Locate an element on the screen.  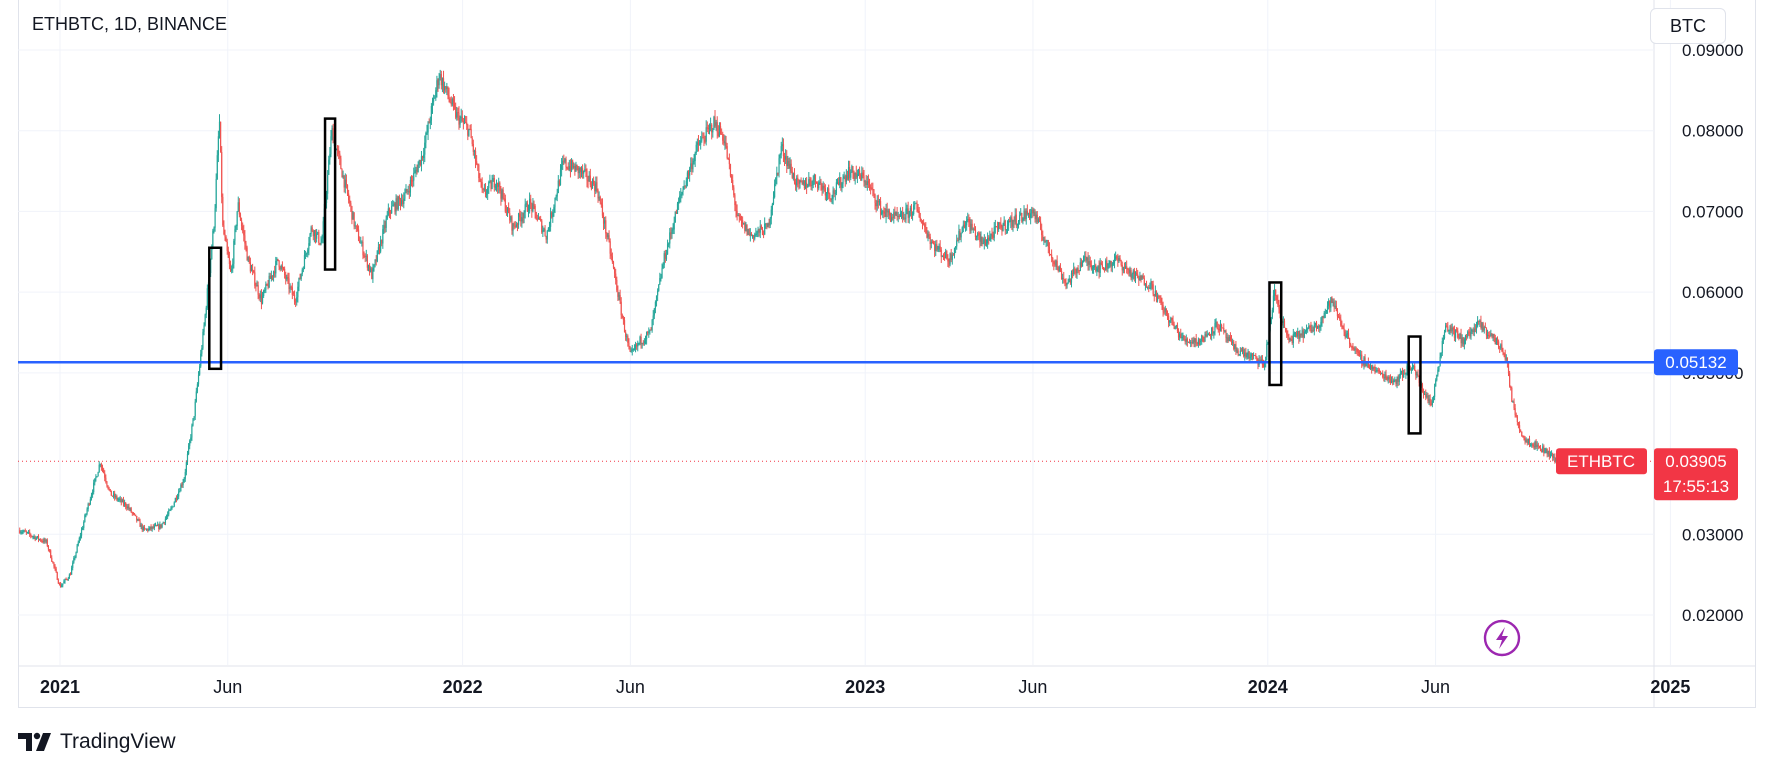
y-tick-label: 0.03000 is located at coordinates (1712, 534).